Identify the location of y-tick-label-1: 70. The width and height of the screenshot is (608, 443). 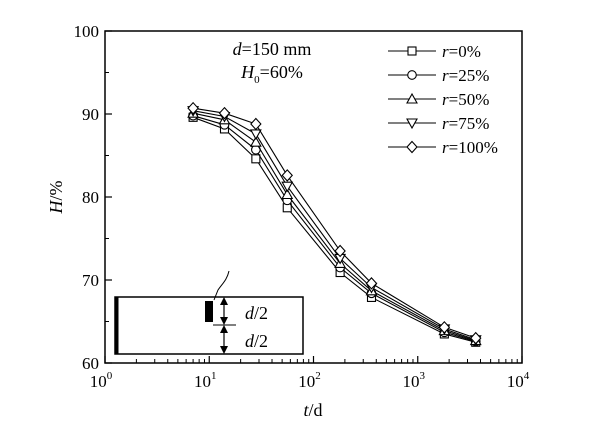
(90, 280).